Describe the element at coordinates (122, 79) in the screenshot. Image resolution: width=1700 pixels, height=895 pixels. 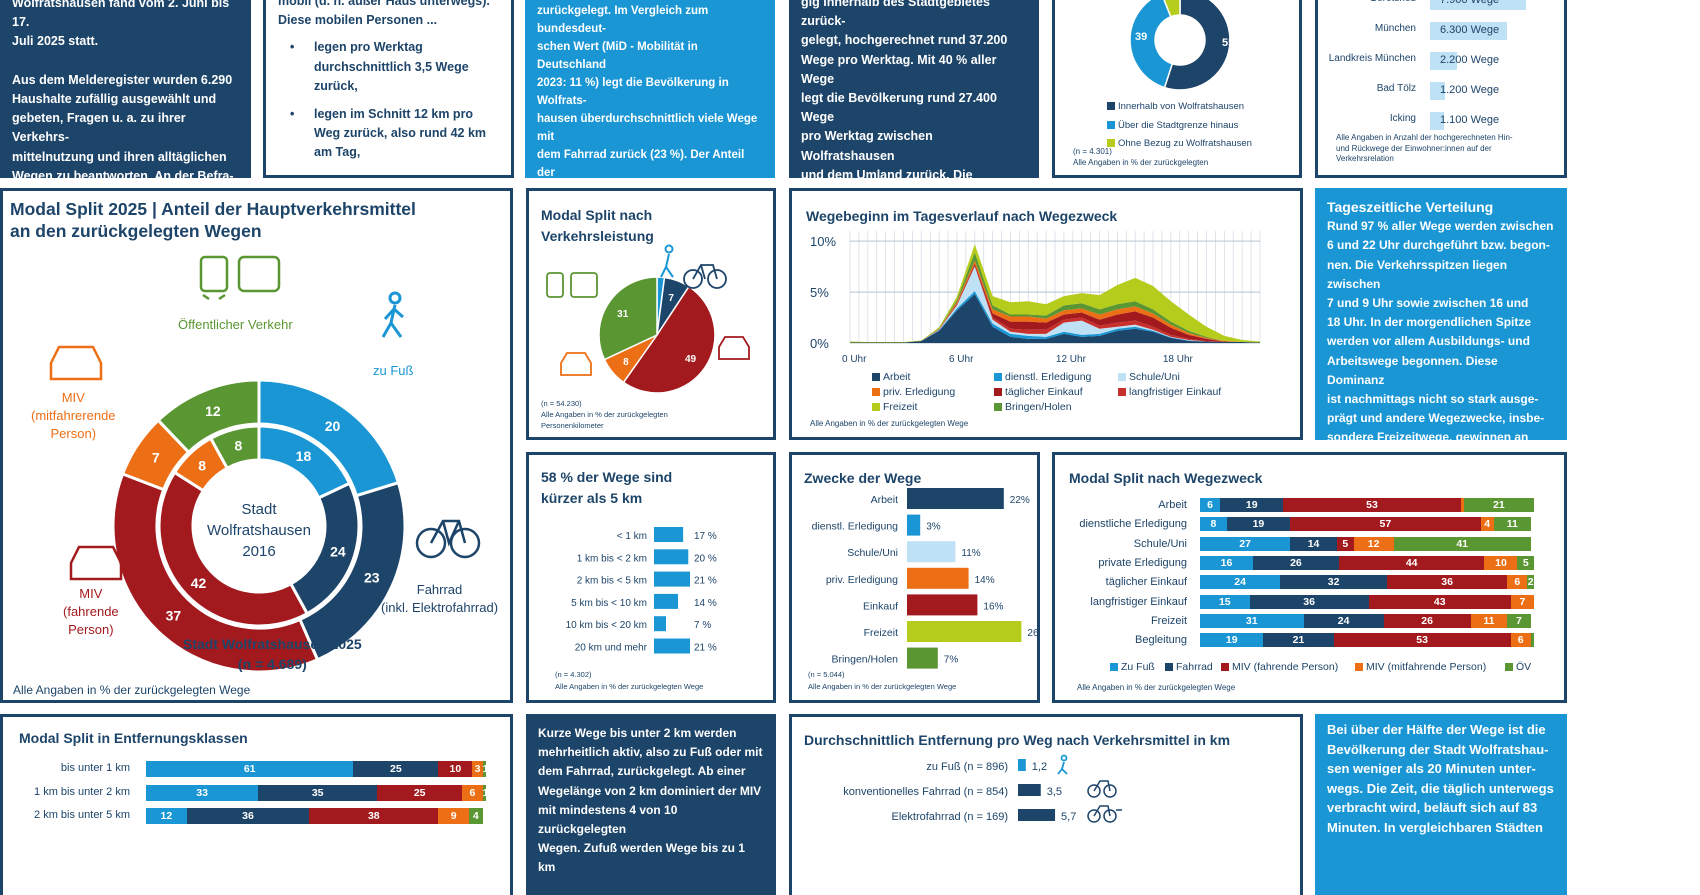
I see `text-line: Aus dem Melderegister wurden 6.290` at that location.